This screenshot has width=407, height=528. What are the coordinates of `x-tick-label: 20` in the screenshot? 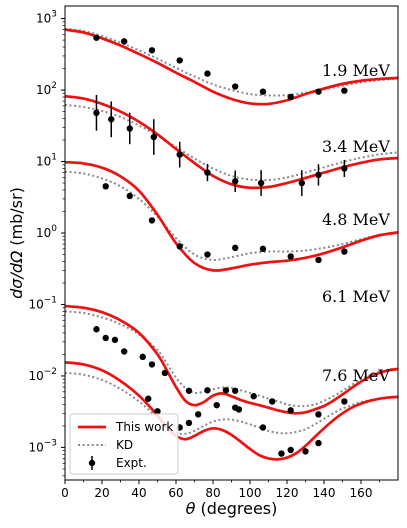 It's located at (101, 493).